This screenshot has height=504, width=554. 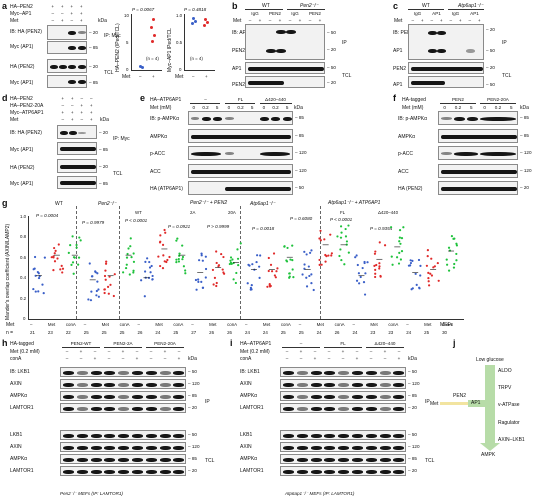 What do you see at coordinates (47, 215) in the screenshot?
I see `p-value: P = 0.0004` at bounding box center [47, 215].